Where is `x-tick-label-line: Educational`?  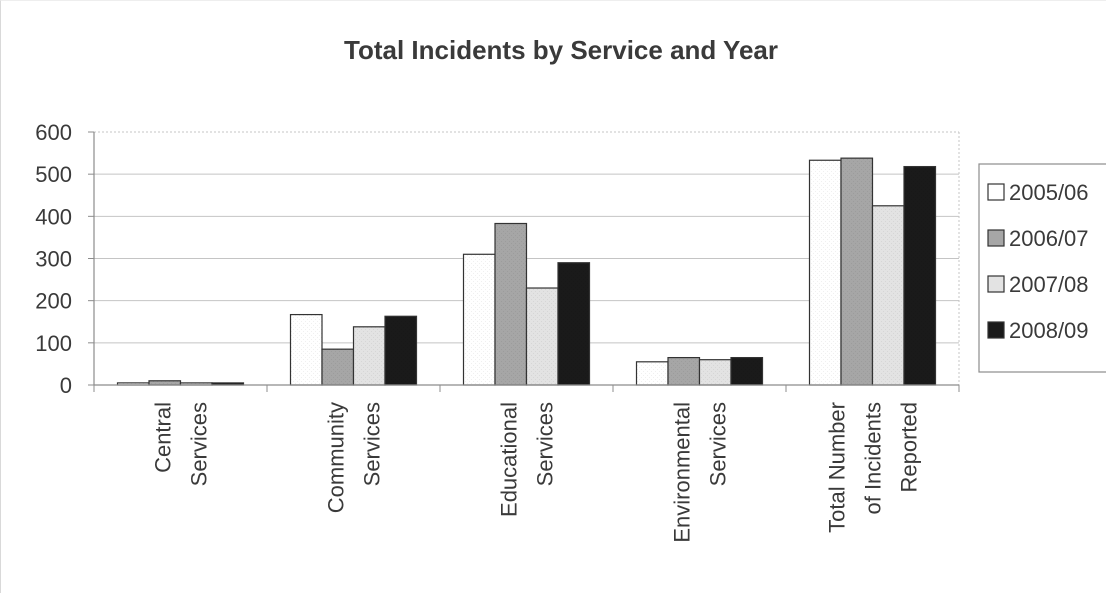
x-tick-label-line: Educational is located at coordinates (509, 459).